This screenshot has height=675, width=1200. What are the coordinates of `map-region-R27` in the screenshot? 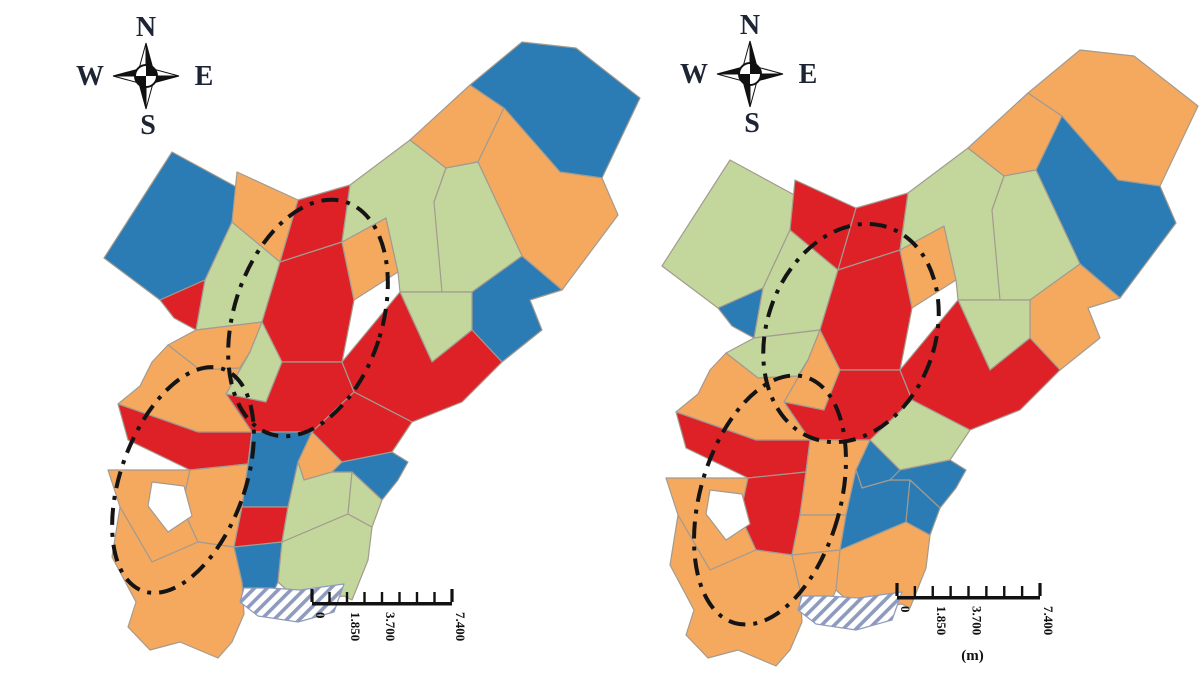 It's located at (261, 527).